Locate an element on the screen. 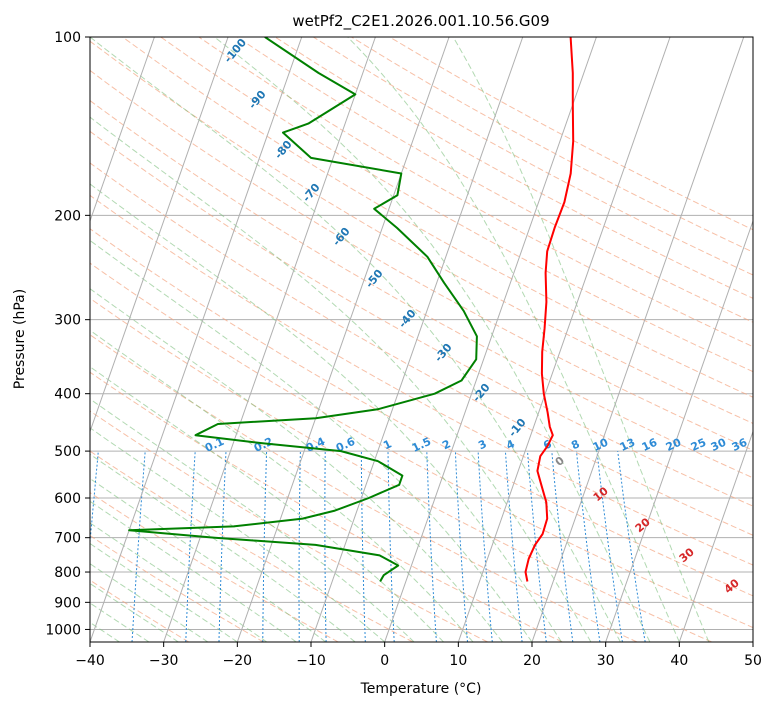 The width and height of the screenshot is (775, 708). mixing-ratio-label: 36 is located at coordinates (740, 445).